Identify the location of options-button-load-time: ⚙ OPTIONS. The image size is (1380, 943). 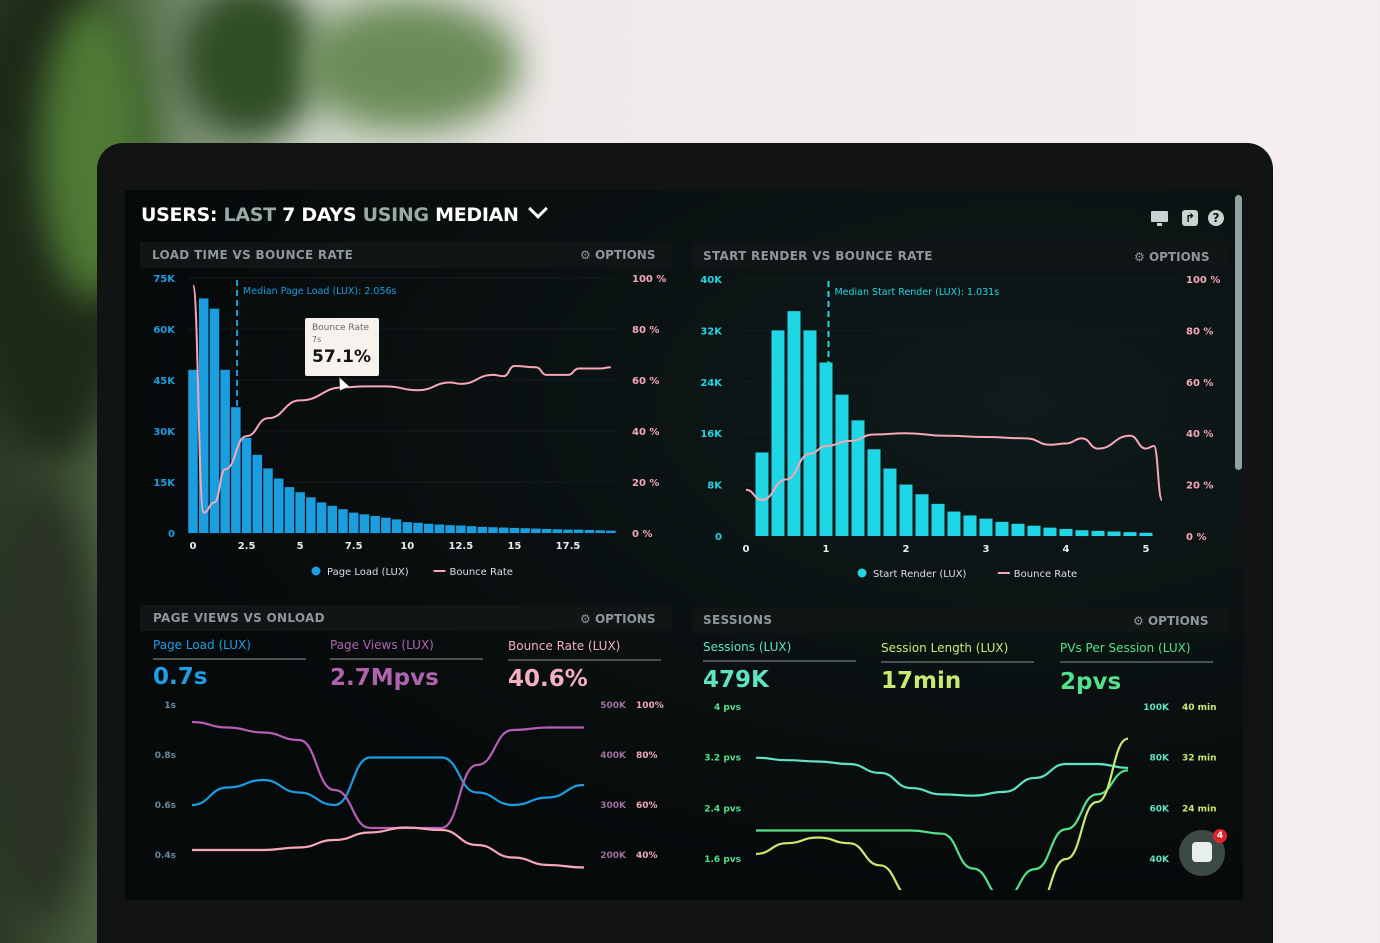
(617, 255).